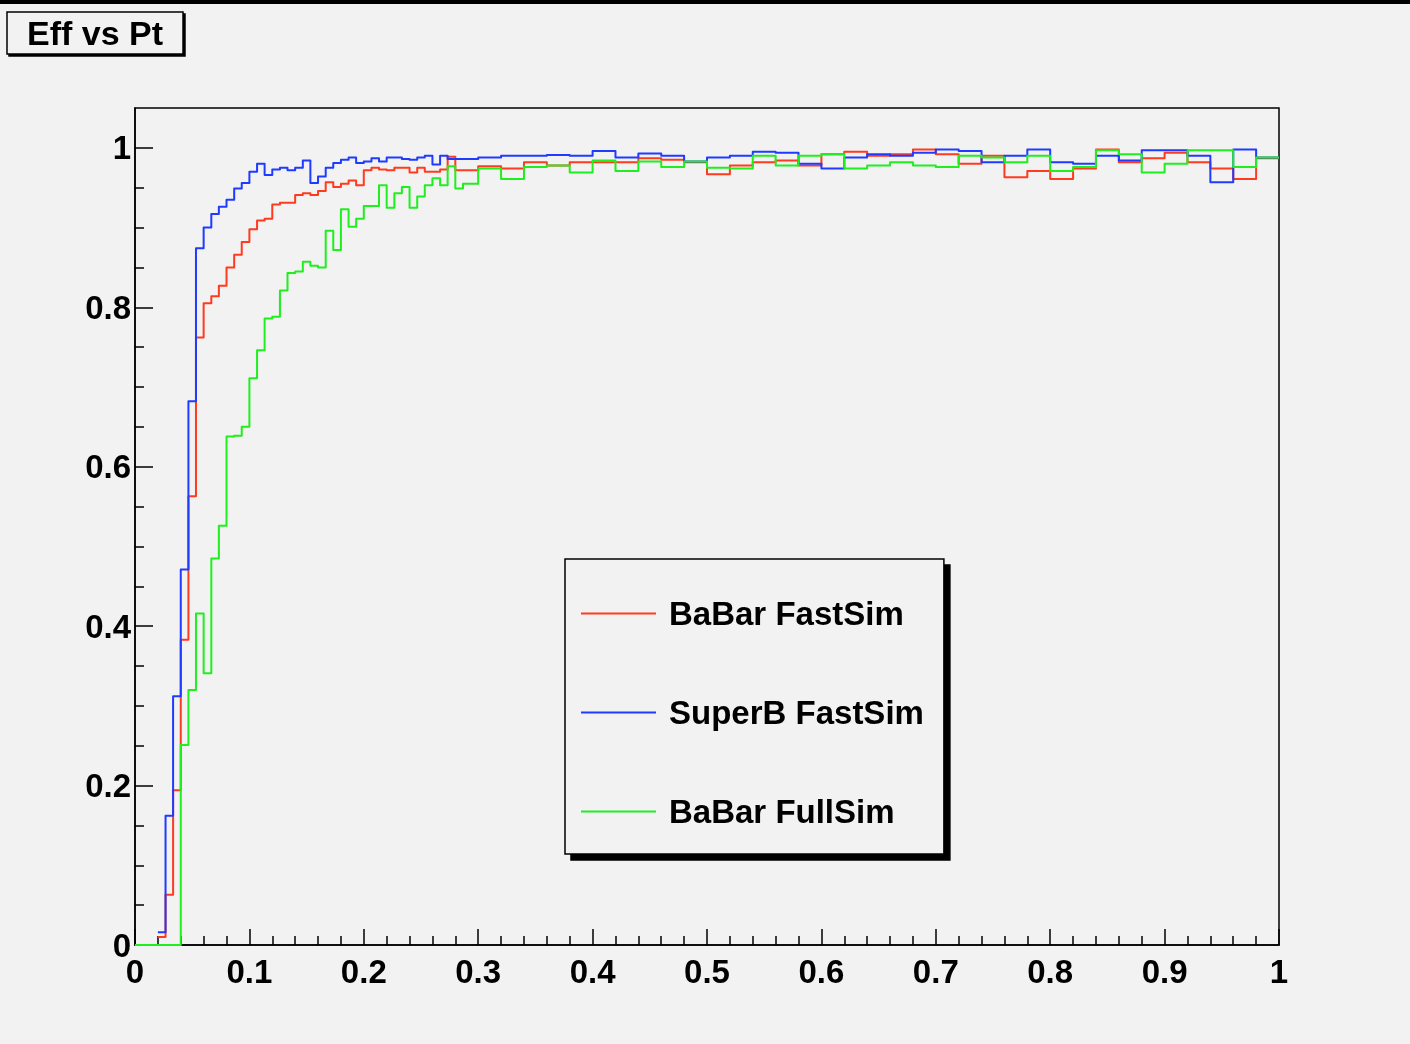 The image size is (1410, 1044). What do you see at coordinates (108, 786) in the screenshot?
I see `y-tick-label: 0.2` at bounding box center [108, 786].